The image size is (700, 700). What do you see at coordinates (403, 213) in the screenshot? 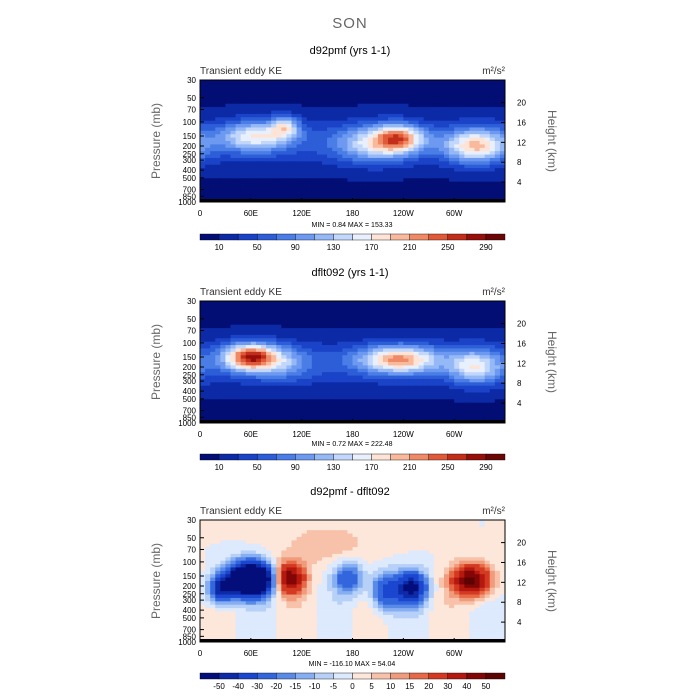
I see `lon-tick-label: 120W` at bounding box center [403, 213].